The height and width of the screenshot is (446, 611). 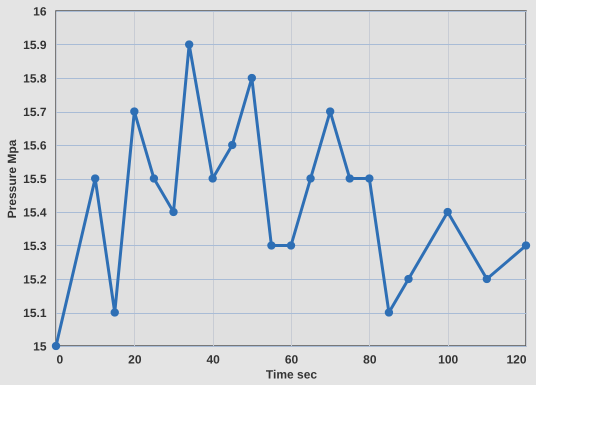 What do you see at coordinates (35, 246) in the screenshot?
I see `y-tick-label: 15.3` at bounding box center [35, 246].